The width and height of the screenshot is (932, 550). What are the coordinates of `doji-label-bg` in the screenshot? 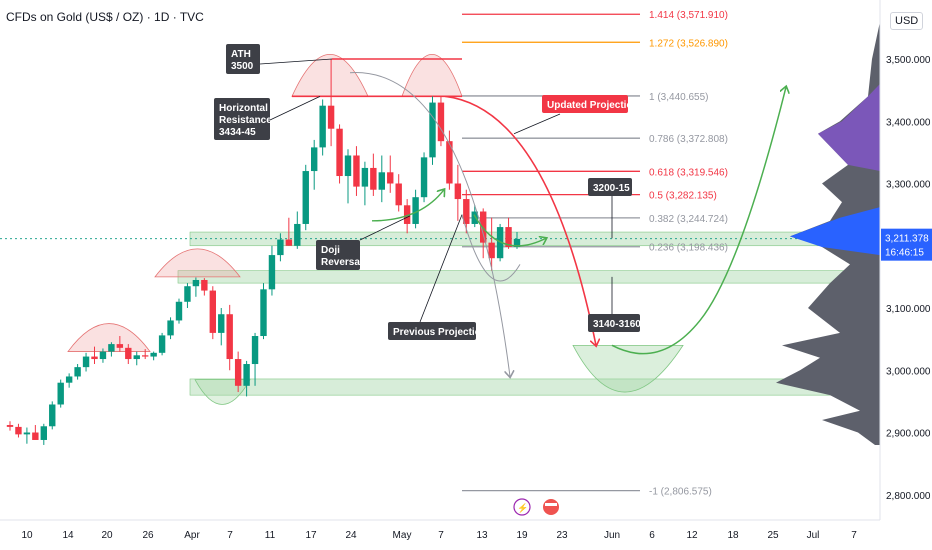 It's located at (338, 255).